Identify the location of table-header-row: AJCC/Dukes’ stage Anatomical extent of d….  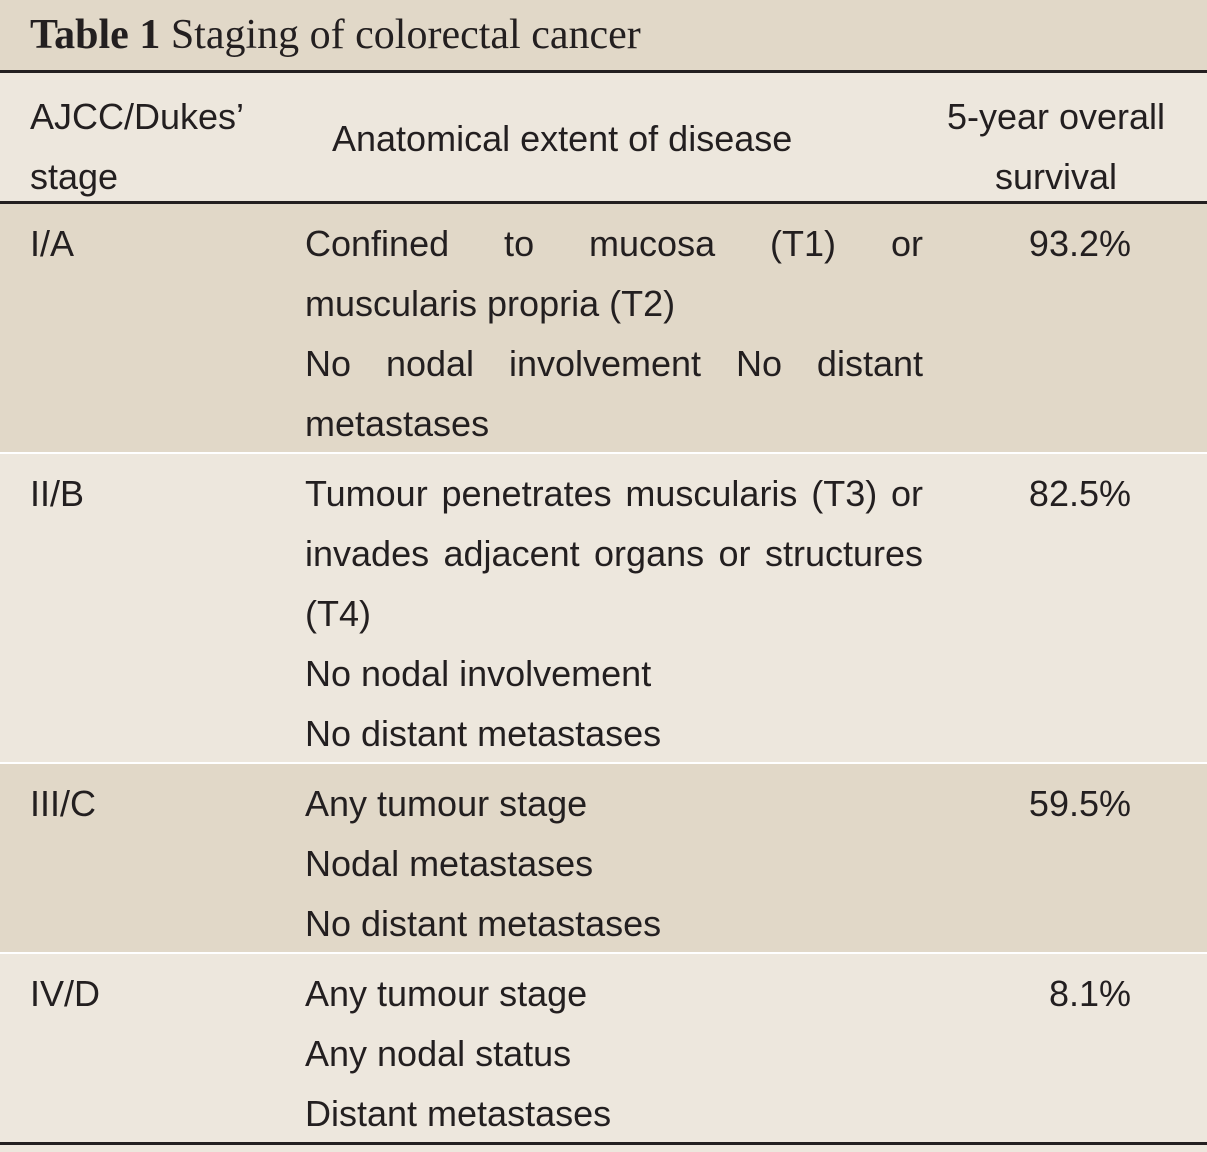
(603, 137).